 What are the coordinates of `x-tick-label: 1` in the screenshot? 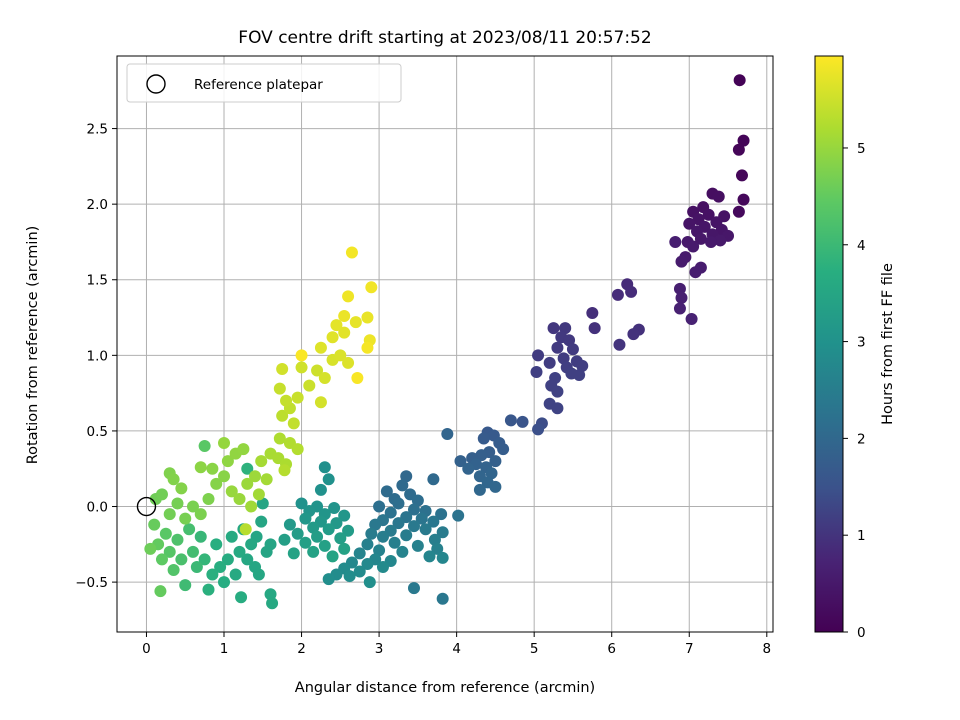 It's located at (224, 649).